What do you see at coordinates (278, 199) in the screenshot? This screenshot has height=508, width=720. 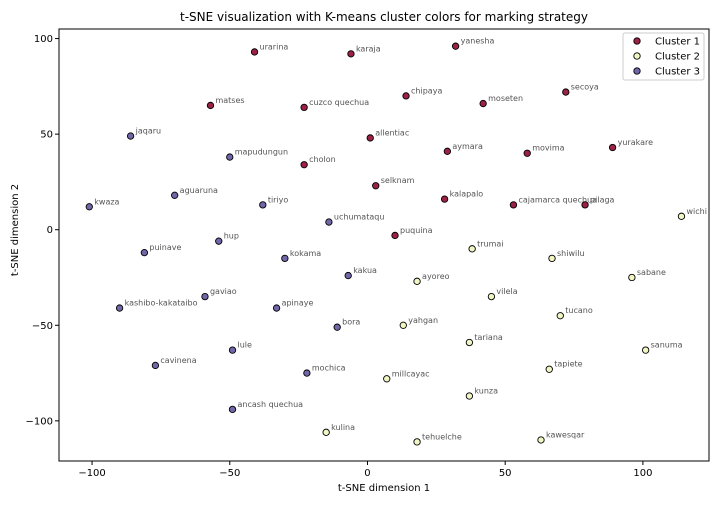 I see `point-label: tiriyo` at bounding box center [278, 199].